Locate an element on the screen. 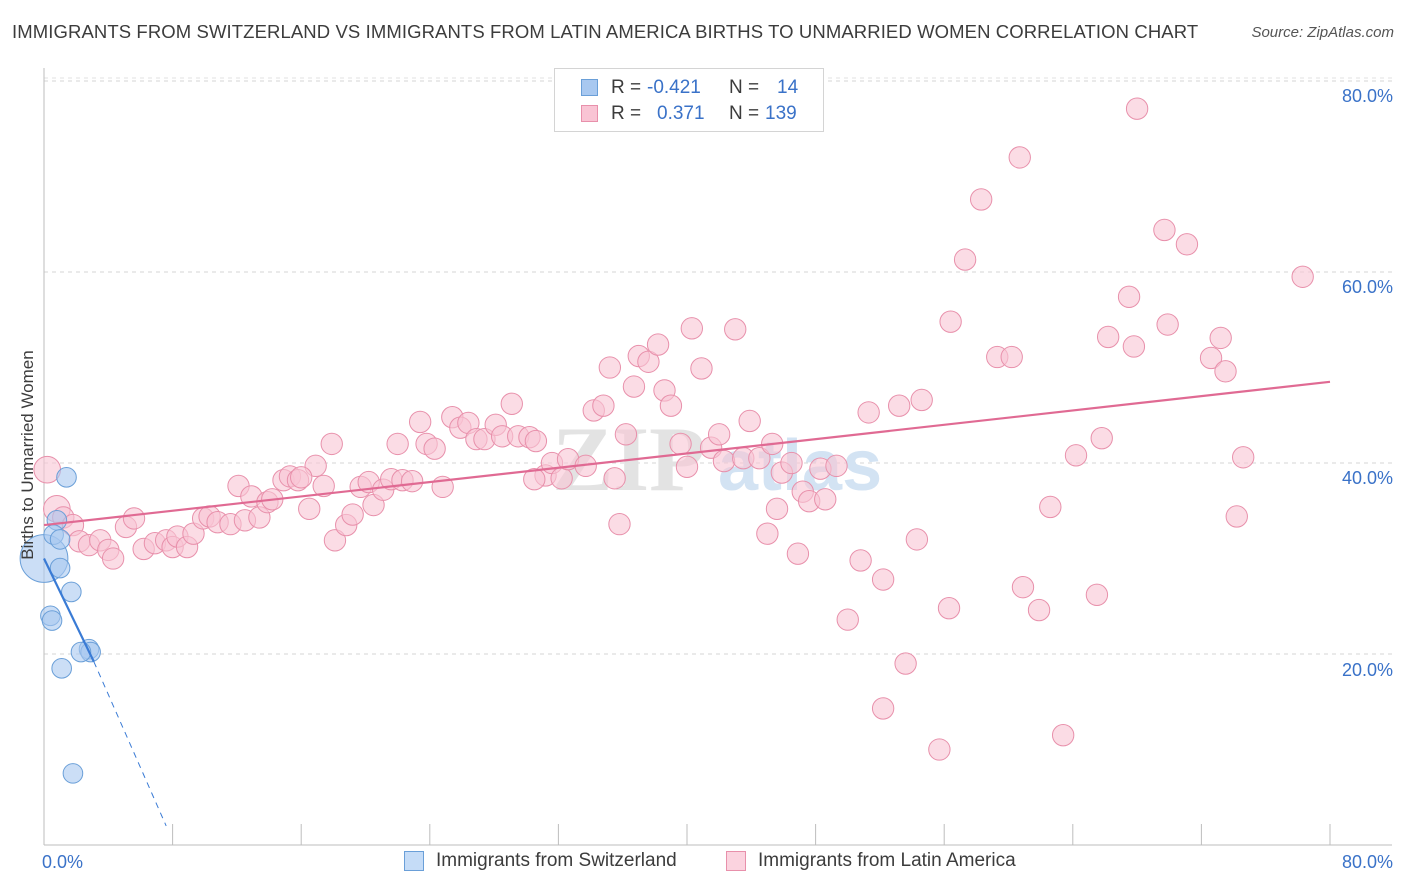 The image size is (1406, 892). legend-swatch-latin-america is located at coordinates (736, 861).